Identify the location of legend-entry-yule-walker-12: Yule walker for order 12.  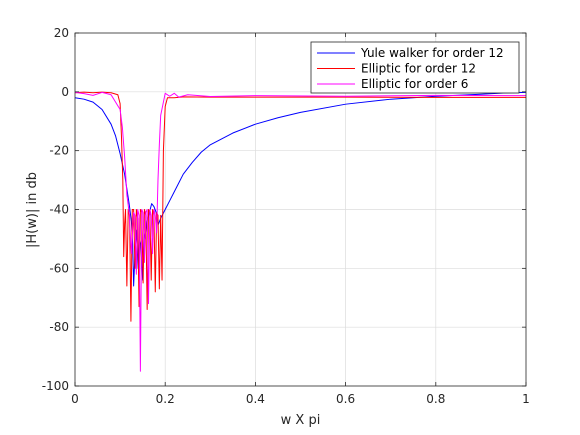
(432, 53).